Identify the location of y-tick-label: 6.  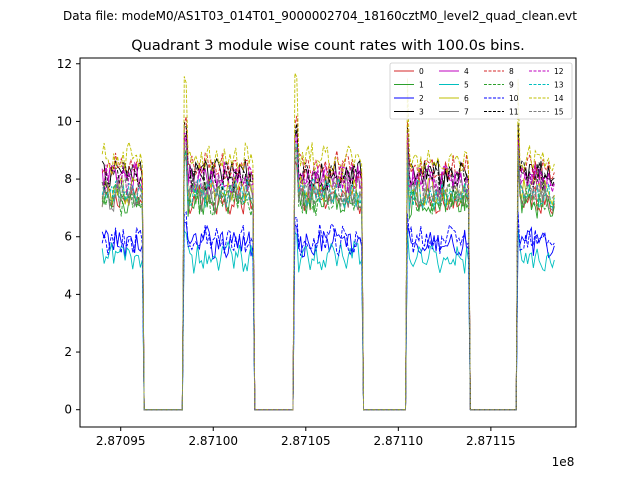
(68, 237).